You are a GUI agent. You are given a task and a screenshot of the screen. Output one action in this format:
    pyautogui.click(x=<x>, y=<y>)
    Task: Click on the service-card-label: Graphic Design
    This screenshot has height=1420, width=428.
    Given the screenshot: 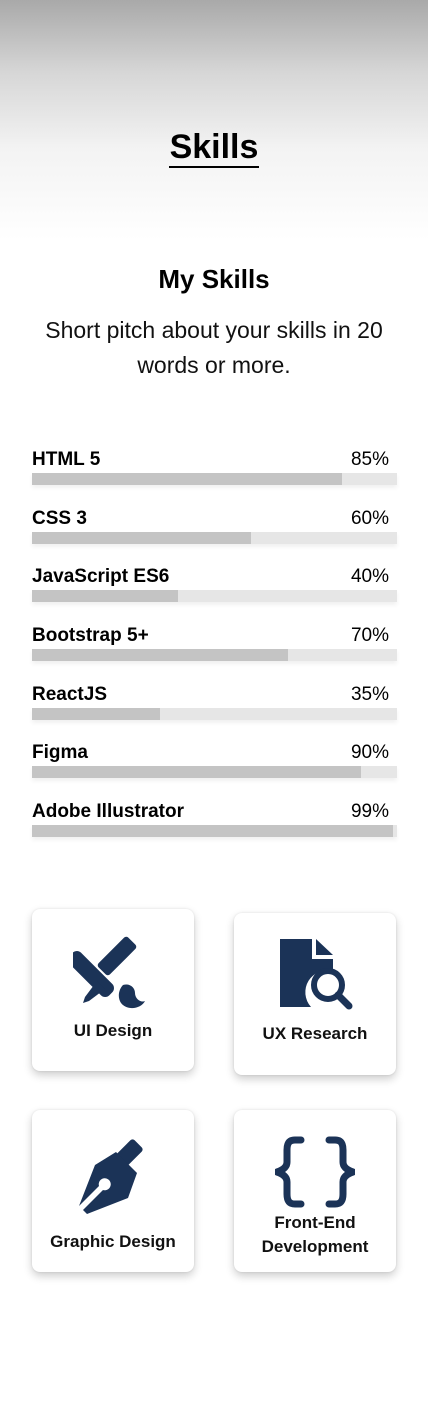 What is the action you would take?
    pyautogui.click(x=113, y=1241)
    